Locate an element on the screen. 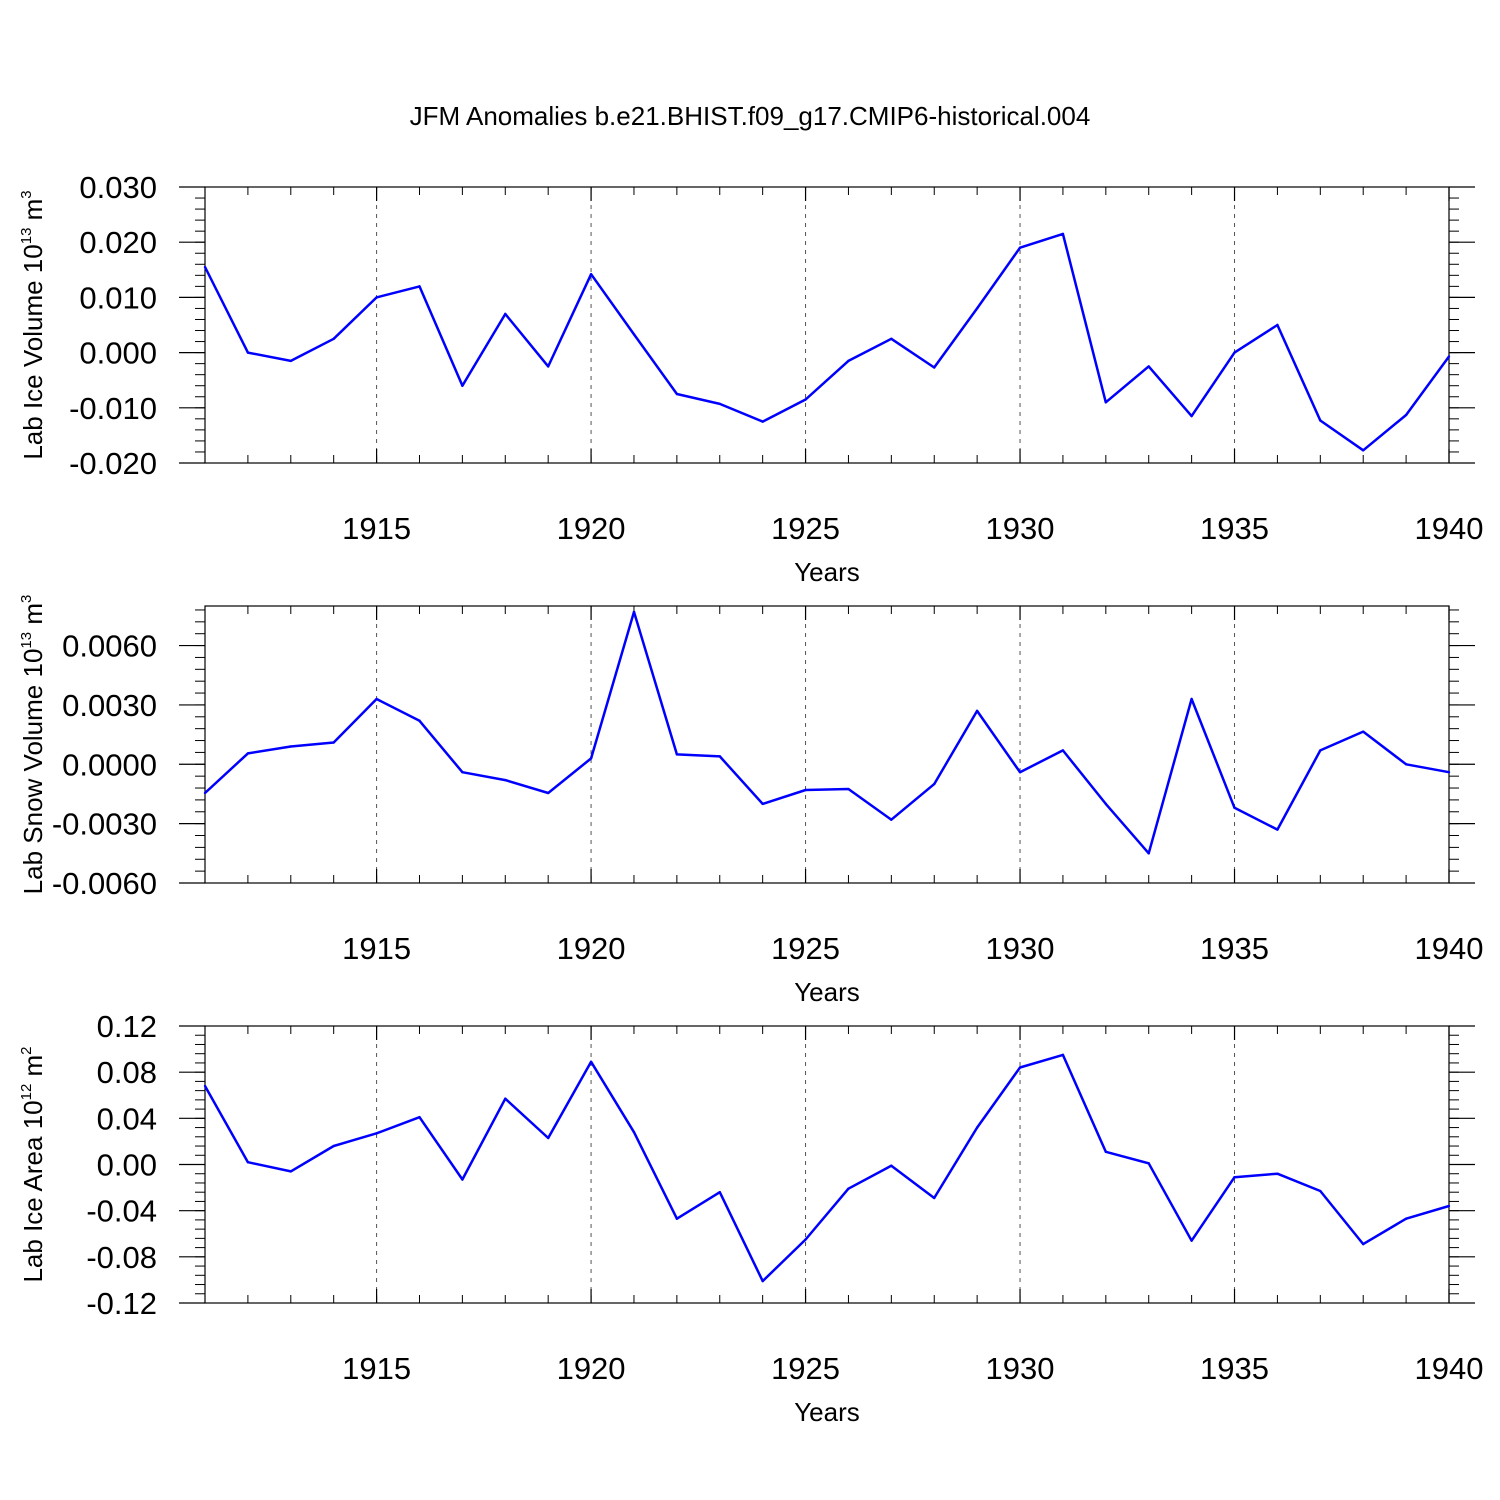 The width and height of the screenshot is (1500, 1500). y-tick-label: 0.12 is located at coordinates (127, 1026).